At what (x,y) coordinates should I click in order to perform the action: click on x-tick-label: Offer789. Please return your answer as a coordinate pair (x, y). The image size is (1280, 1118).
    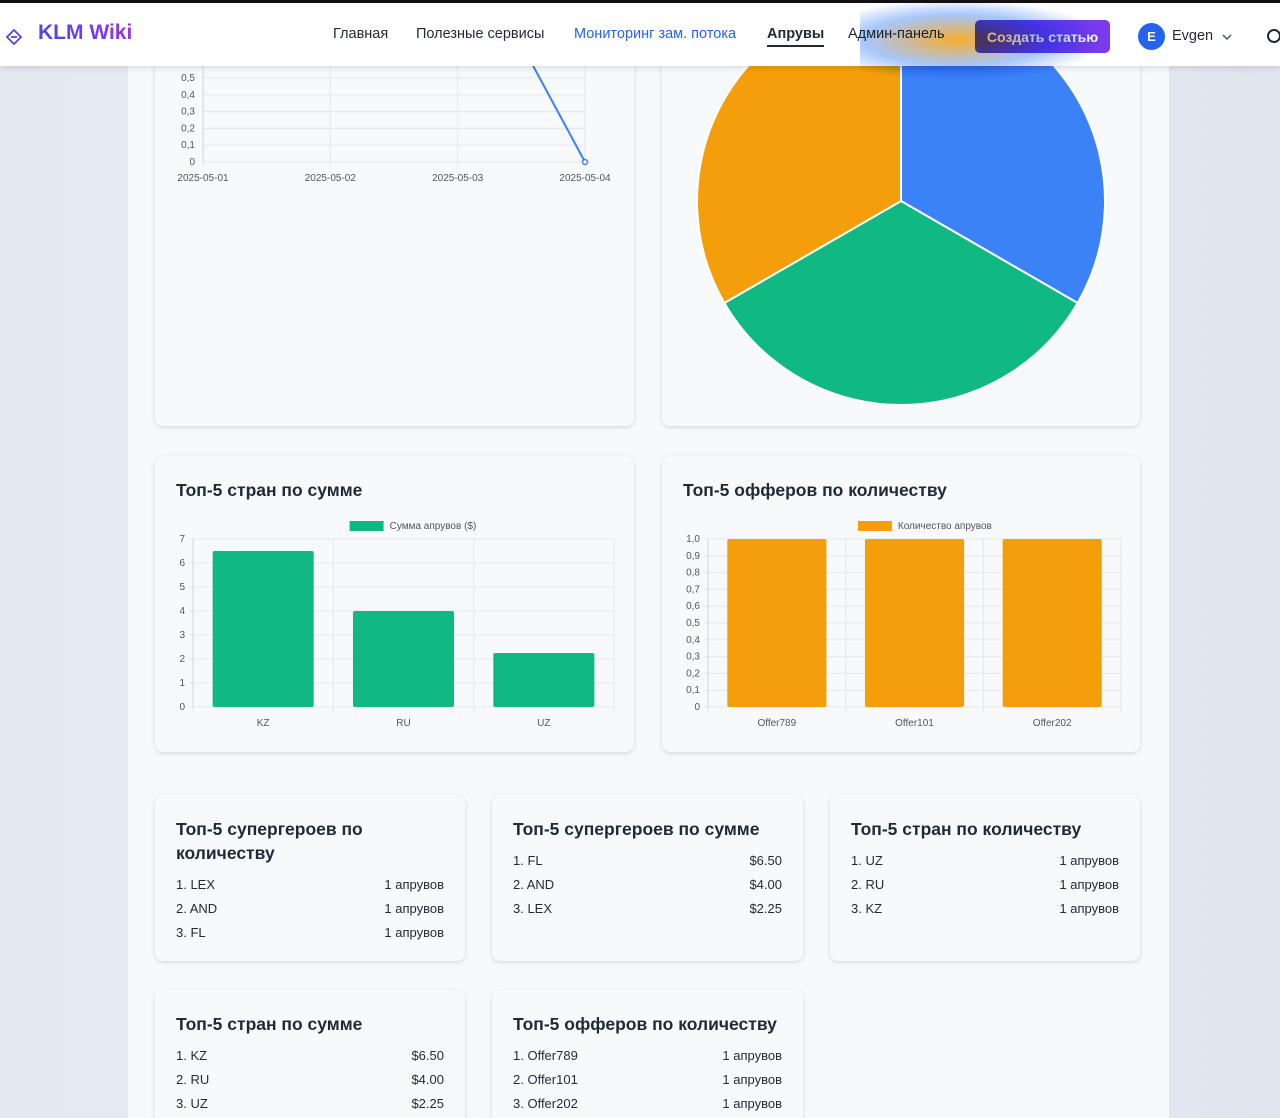
    Looking at the image, I should click on (776, 723).